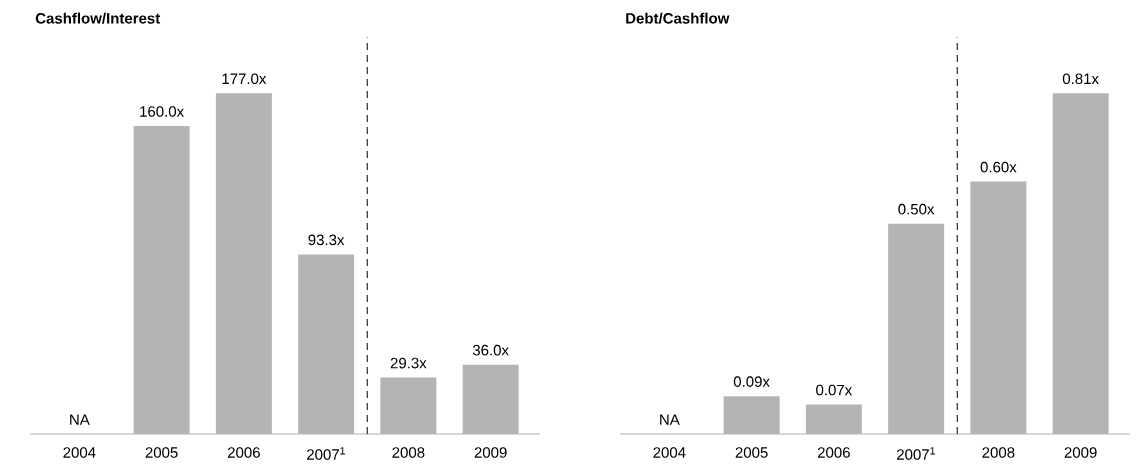 This screenshot has width=1146, height=476. What do you see at coordinates (244, 79) in the screenshot?
I see `data-label: 177.0x` at bounding box center [244, 79].